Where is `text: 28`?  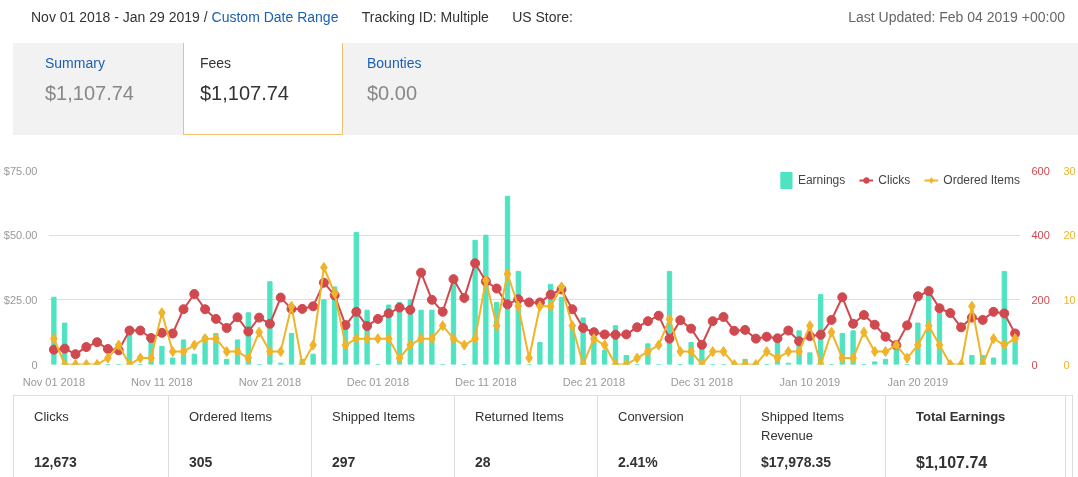
text: 28 is located at coordinates (483, 462).